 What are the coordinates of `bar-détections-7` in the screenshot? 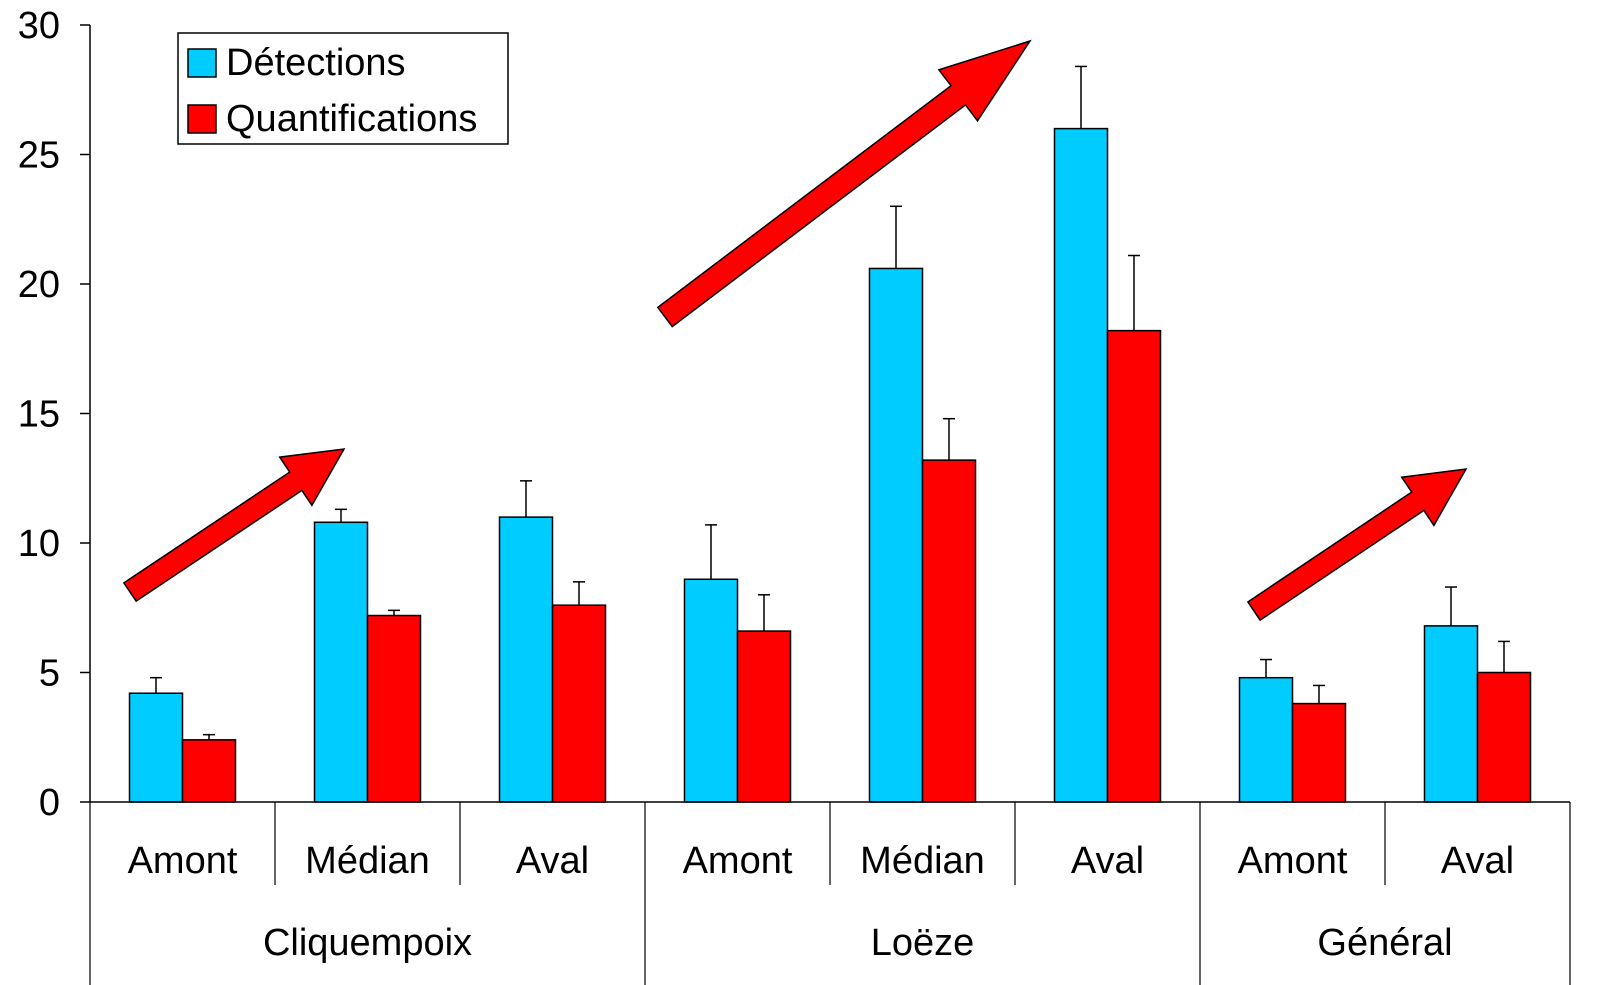 It's located at (1451, 714).